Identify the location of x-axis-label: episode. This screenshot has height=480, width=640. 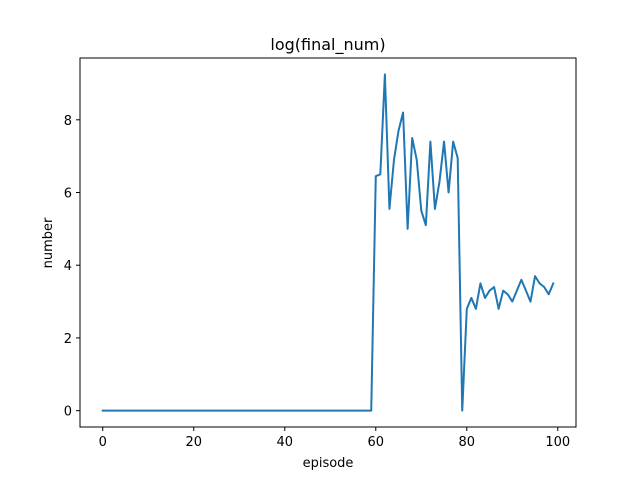
(328, 463).